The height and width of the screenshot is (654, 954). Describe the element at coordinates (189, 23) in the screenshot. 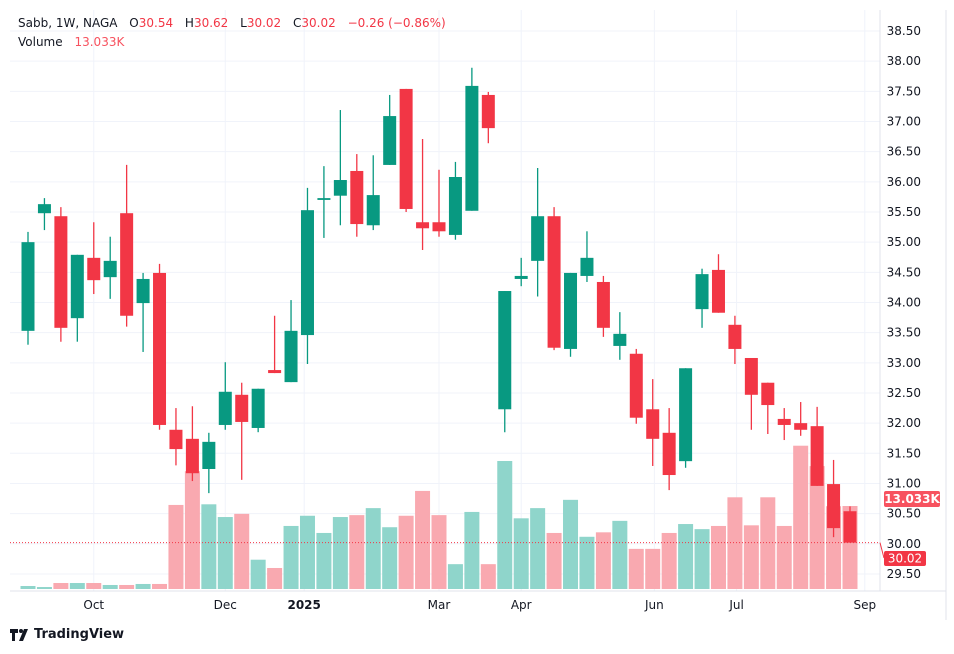

I see `high-label: H` at that location.